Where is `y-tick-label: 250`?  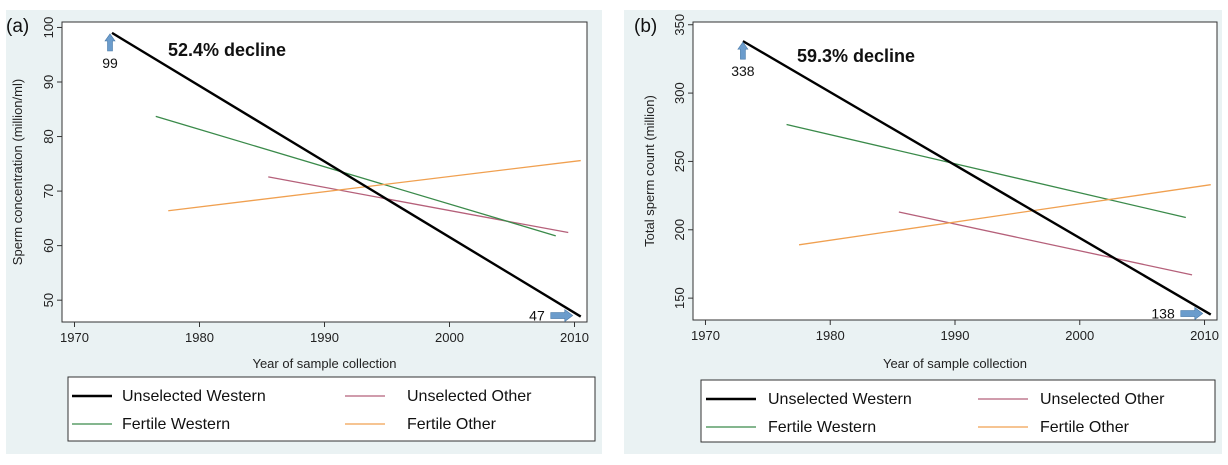 y-tick-label: 250 is located at coordinates (679, 162).